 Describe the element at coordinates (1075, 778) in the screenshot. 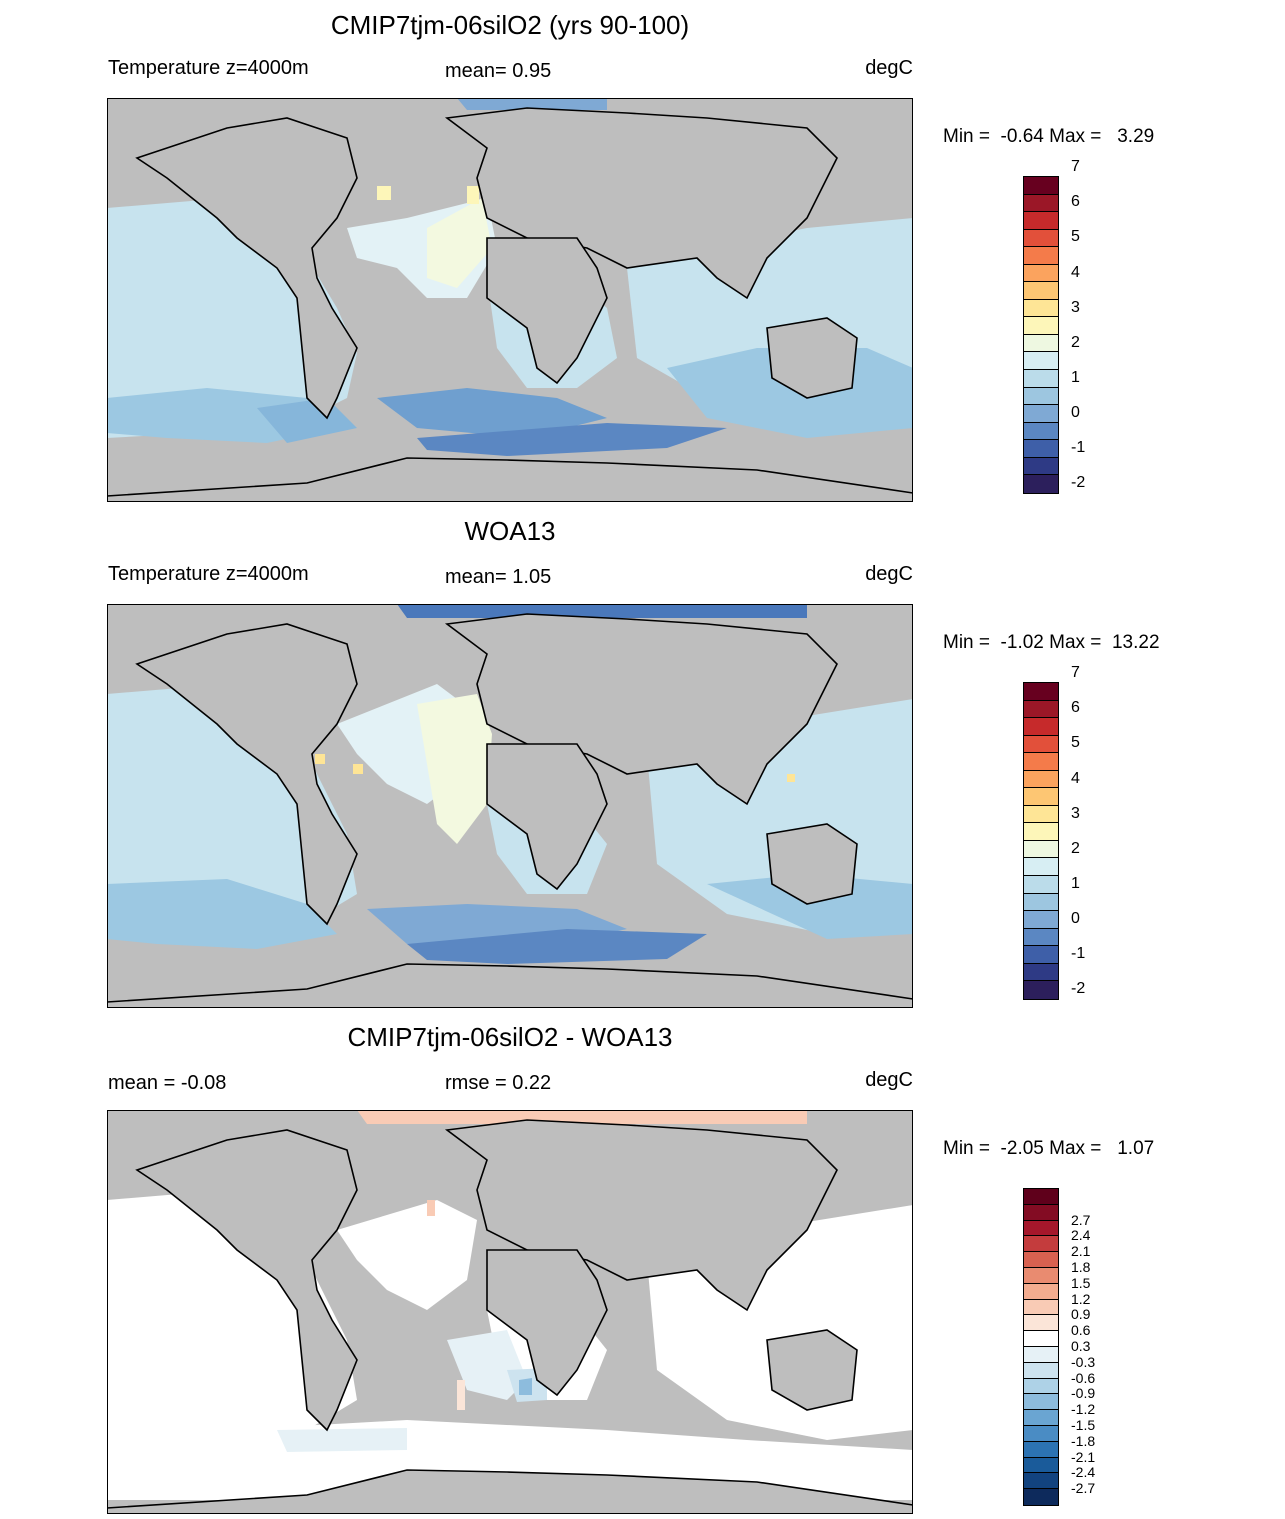

I see `colorbar-tick-label: 4` at that location.